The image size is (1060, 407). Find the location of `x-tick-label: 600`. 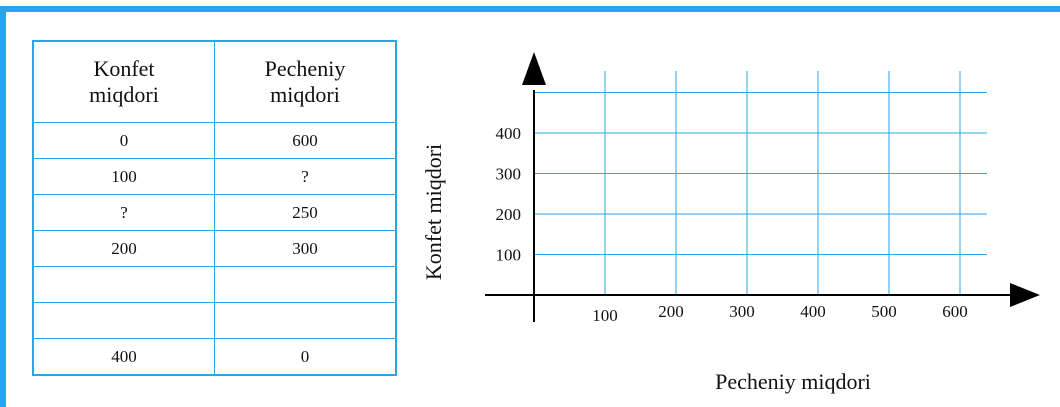

x-tick-label: 600 is located at coordinates (955, 311).